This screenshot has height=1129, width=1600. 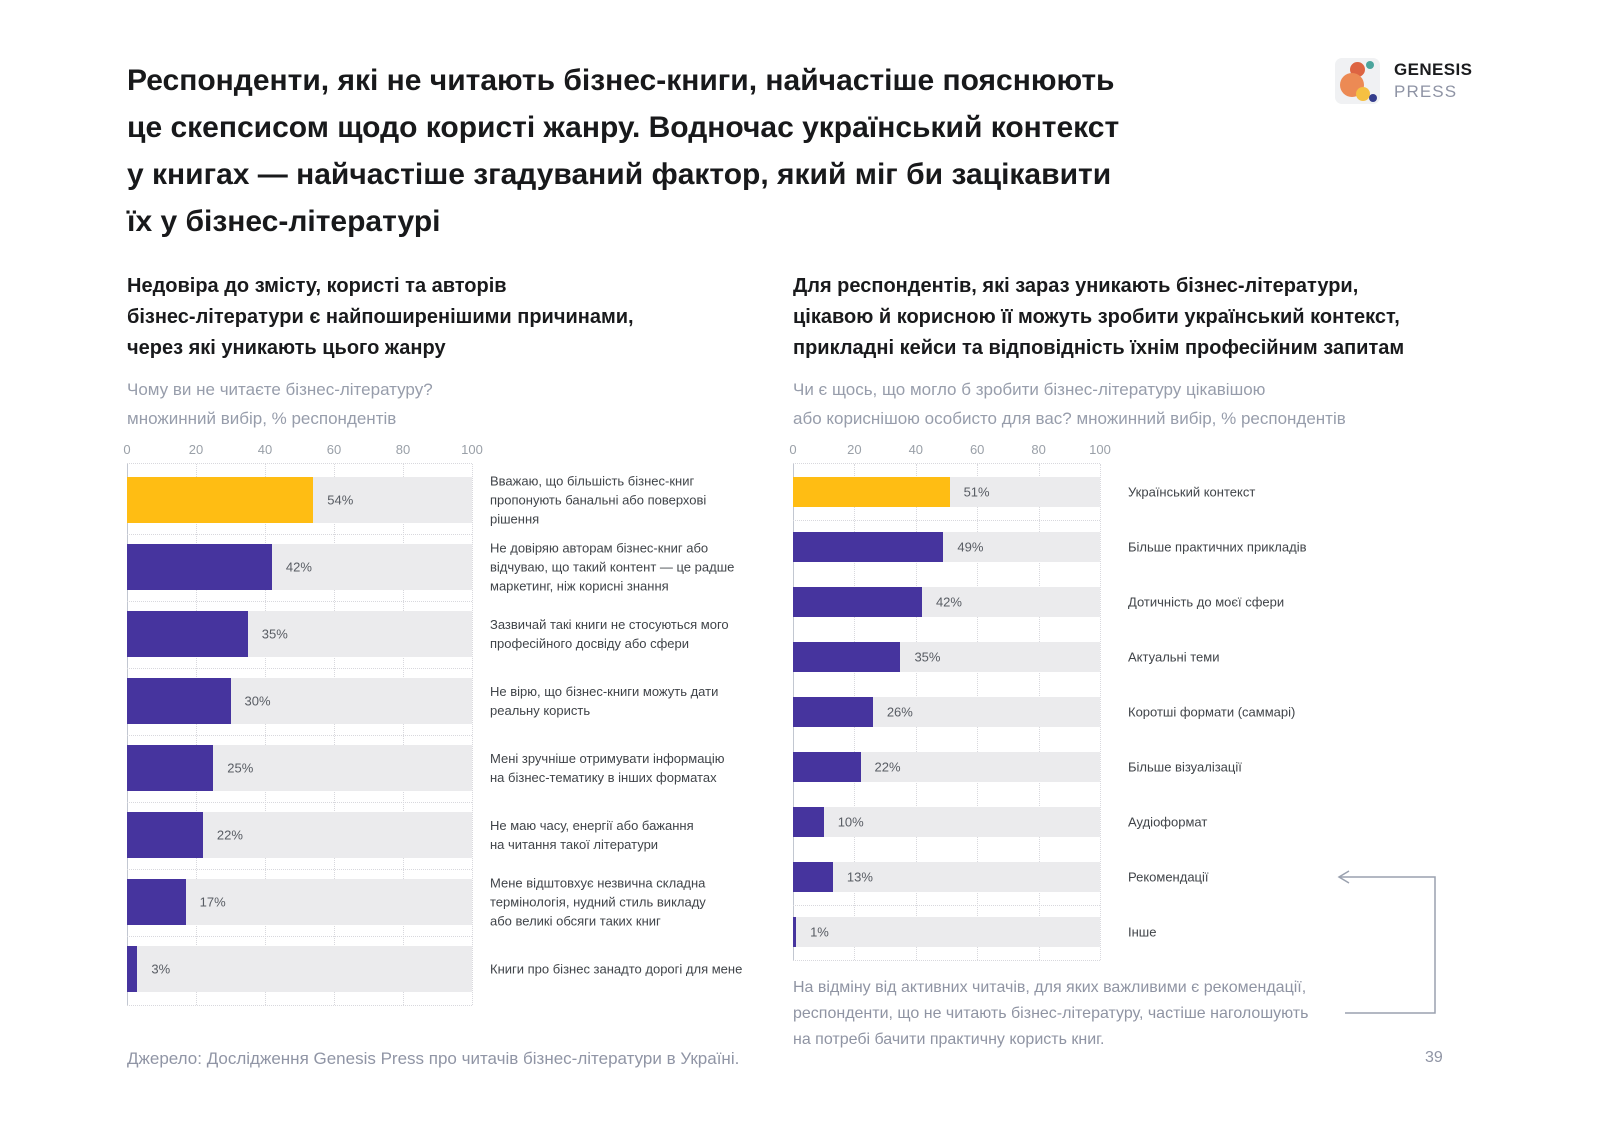 I want to click on axis-tick-label: 80, so click(x=403, y=449).